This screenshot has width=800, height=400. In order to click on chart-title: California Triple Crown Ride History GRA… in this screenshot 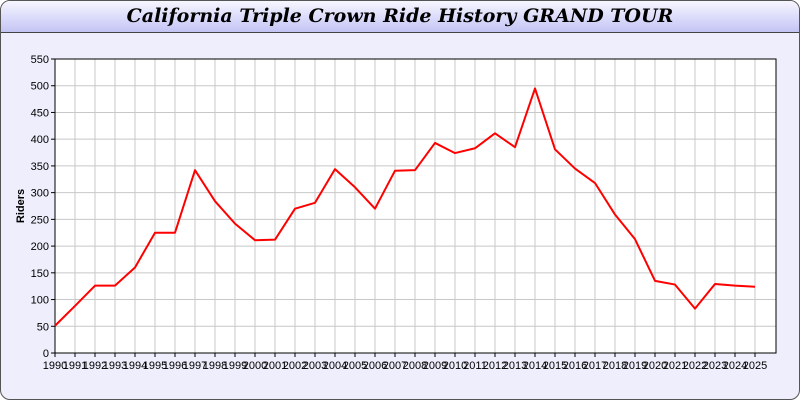, I will do `click(400, 16)`.